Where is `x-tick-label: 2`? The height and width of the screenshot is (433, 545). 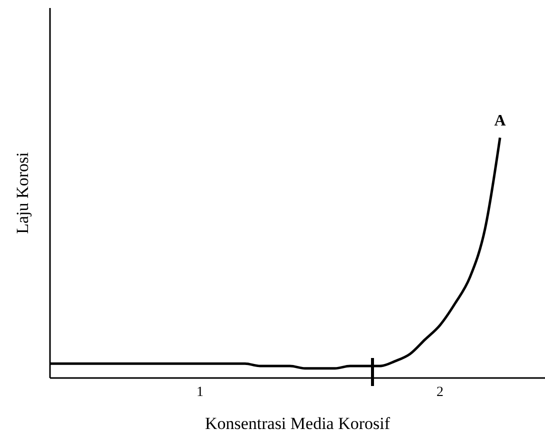 x-tick-label: 2 is located at coordinates (440, 392).